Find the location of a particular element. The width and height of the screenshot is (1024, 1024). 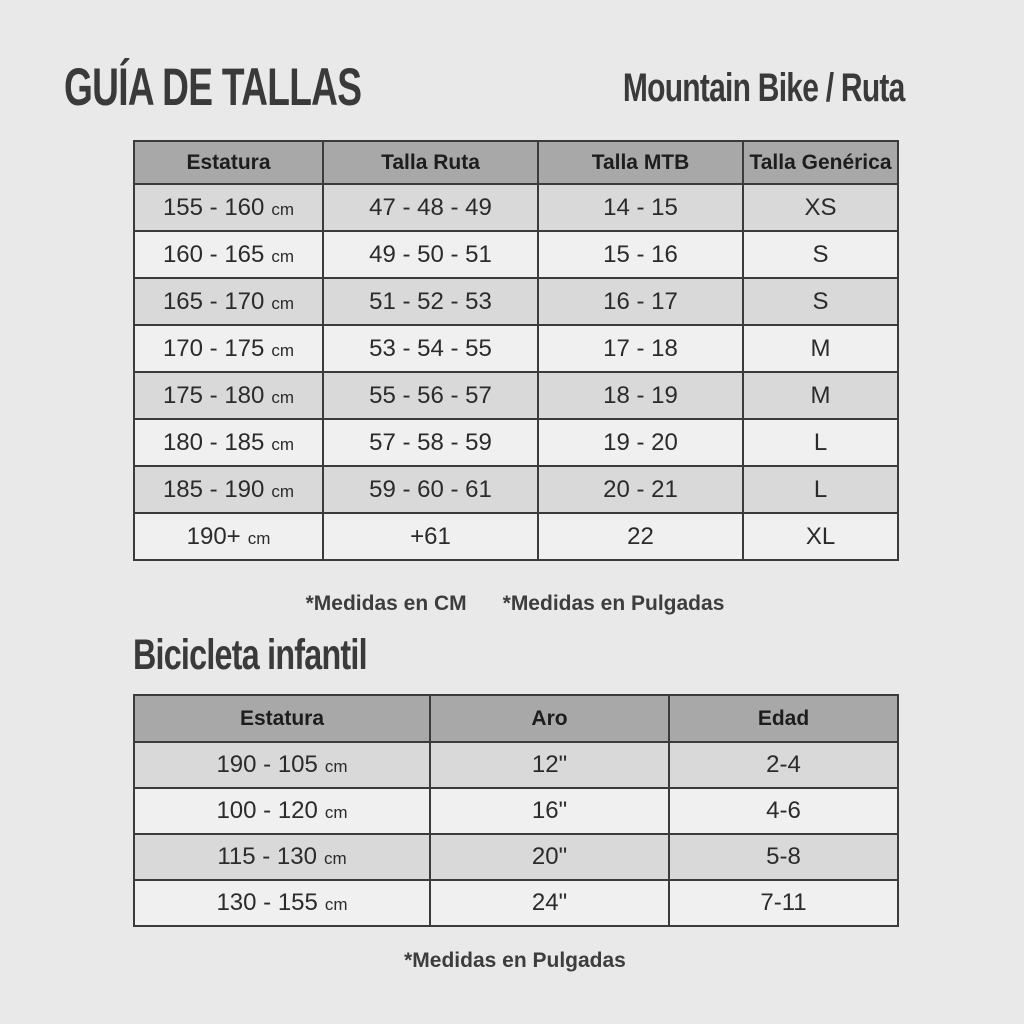

cell-talla-ruta: +61 is located at coordinates (430, 536).